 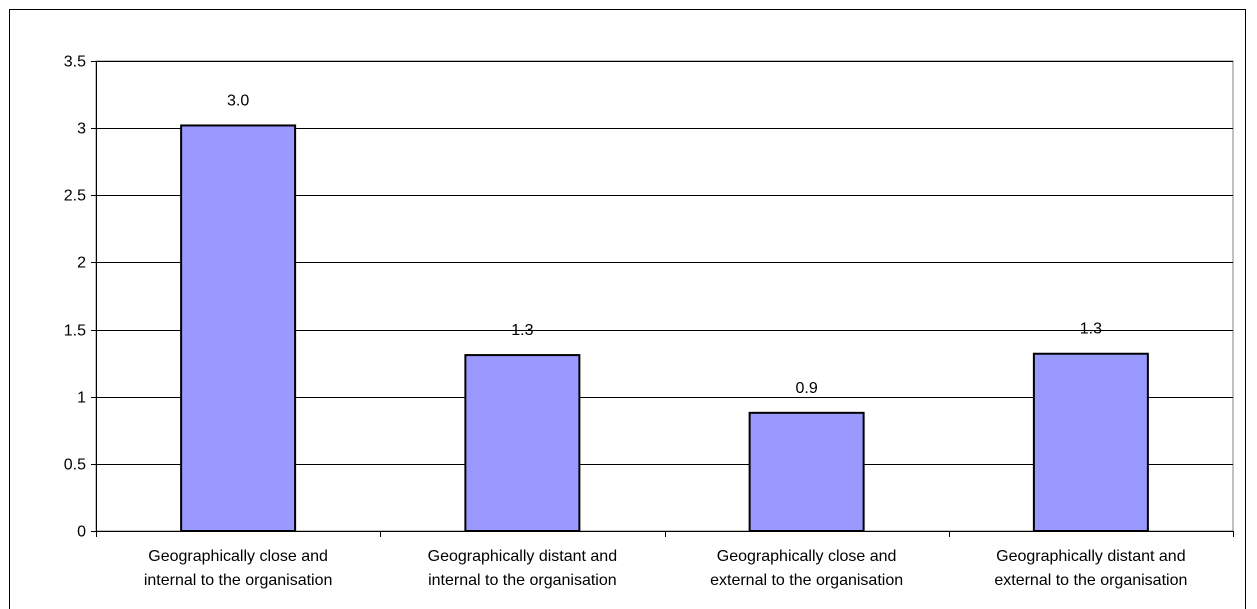 What do you see at coordinates (81, 532) in the screenshot?
I see `y-tick-label: 0` at bounding box center [81, 532].